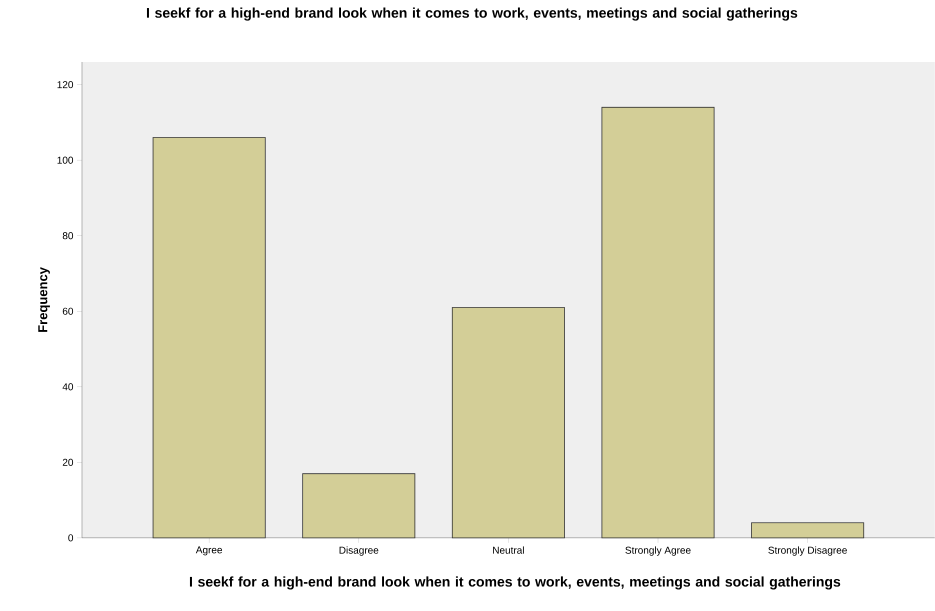  What do you see at coordinates (359, 551) in the screenshot?
I see `x-tick-label: Disagree` at bounding box center [359, 551].